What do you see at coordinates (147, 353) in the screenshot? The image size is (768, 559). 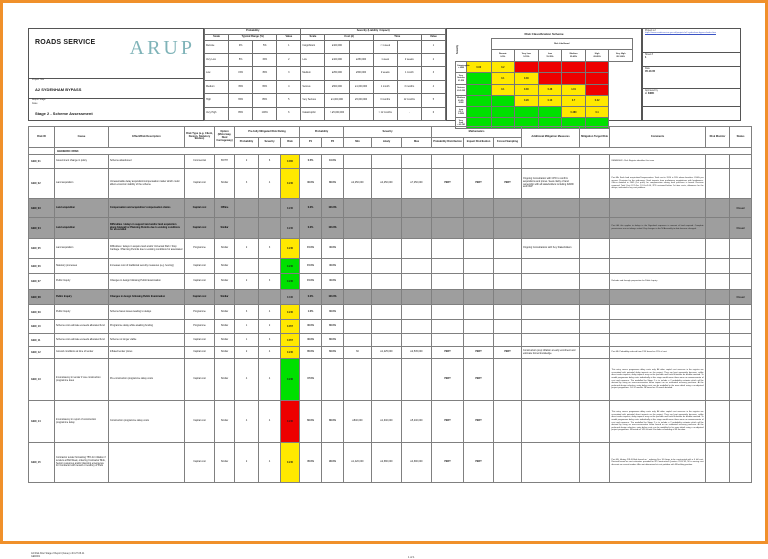 I see `cell-effect: Inflated tender prices` at bounding box center [147, 353].